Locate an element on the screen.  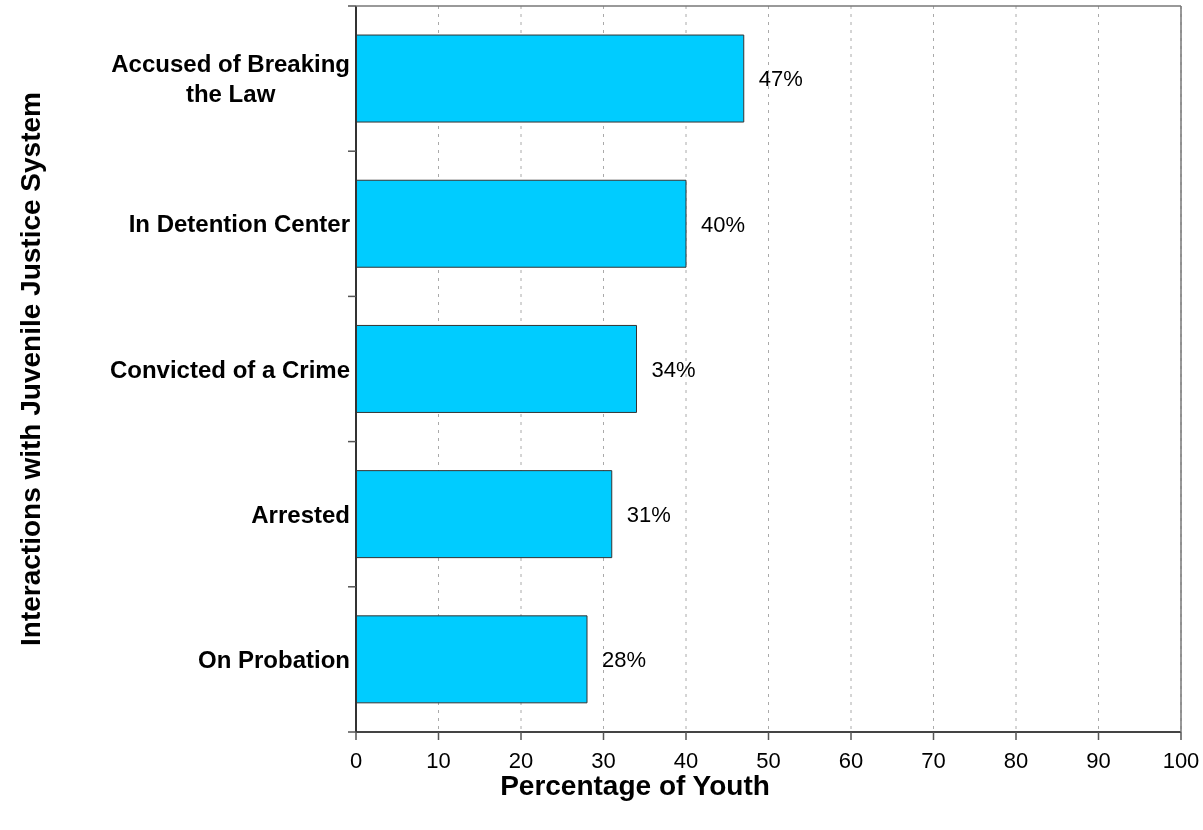
x-tick-label: 0 is located at coordinates (356, 760).